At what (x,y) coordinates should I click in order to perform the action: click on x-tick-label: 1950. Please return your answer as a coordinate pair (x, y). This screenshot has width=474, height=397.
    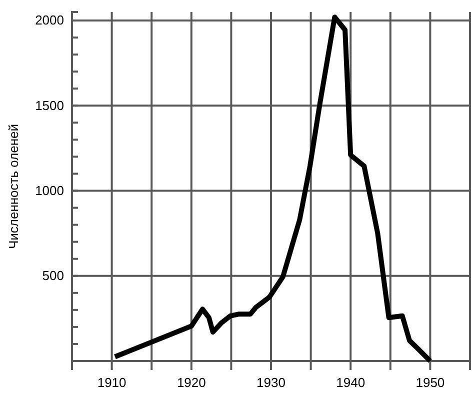
    Looking at the image, I should click on (430, 382).